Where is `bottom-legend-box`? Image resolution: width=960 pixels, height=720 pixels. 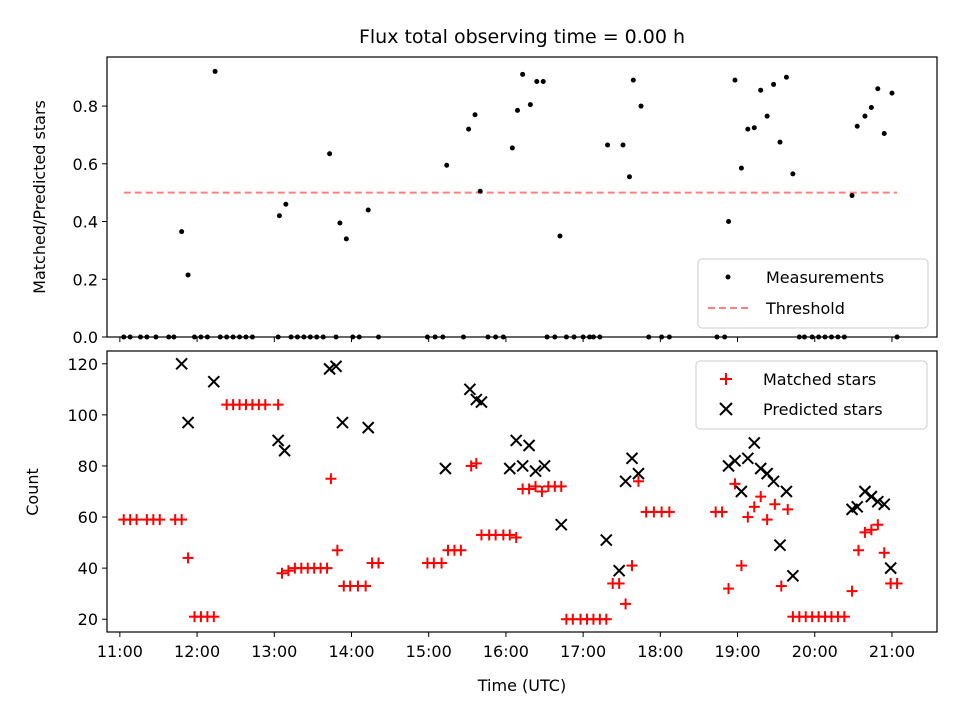 bottom-legend-box is located at coordinates (811, 395).